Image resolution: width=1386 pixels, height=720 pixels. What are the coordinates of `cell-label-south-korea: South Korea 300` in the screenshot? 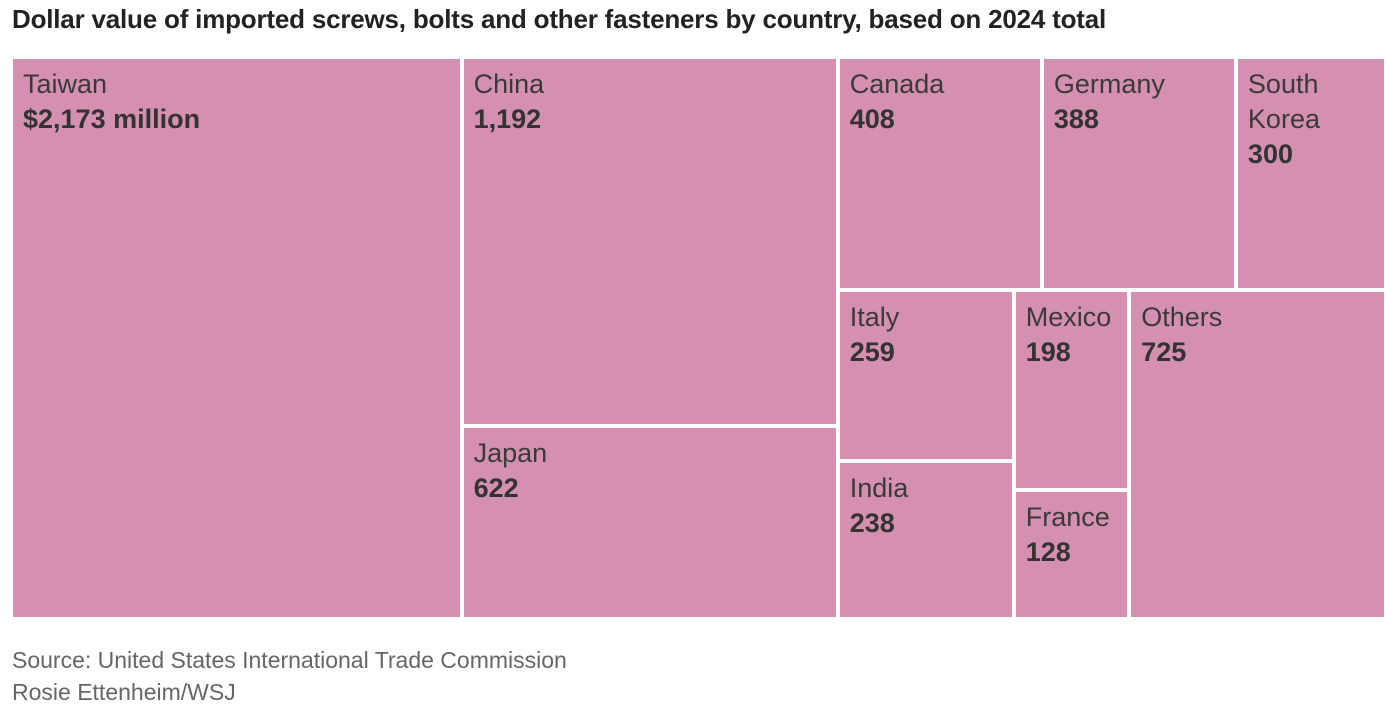 It's located at (1313, 119).